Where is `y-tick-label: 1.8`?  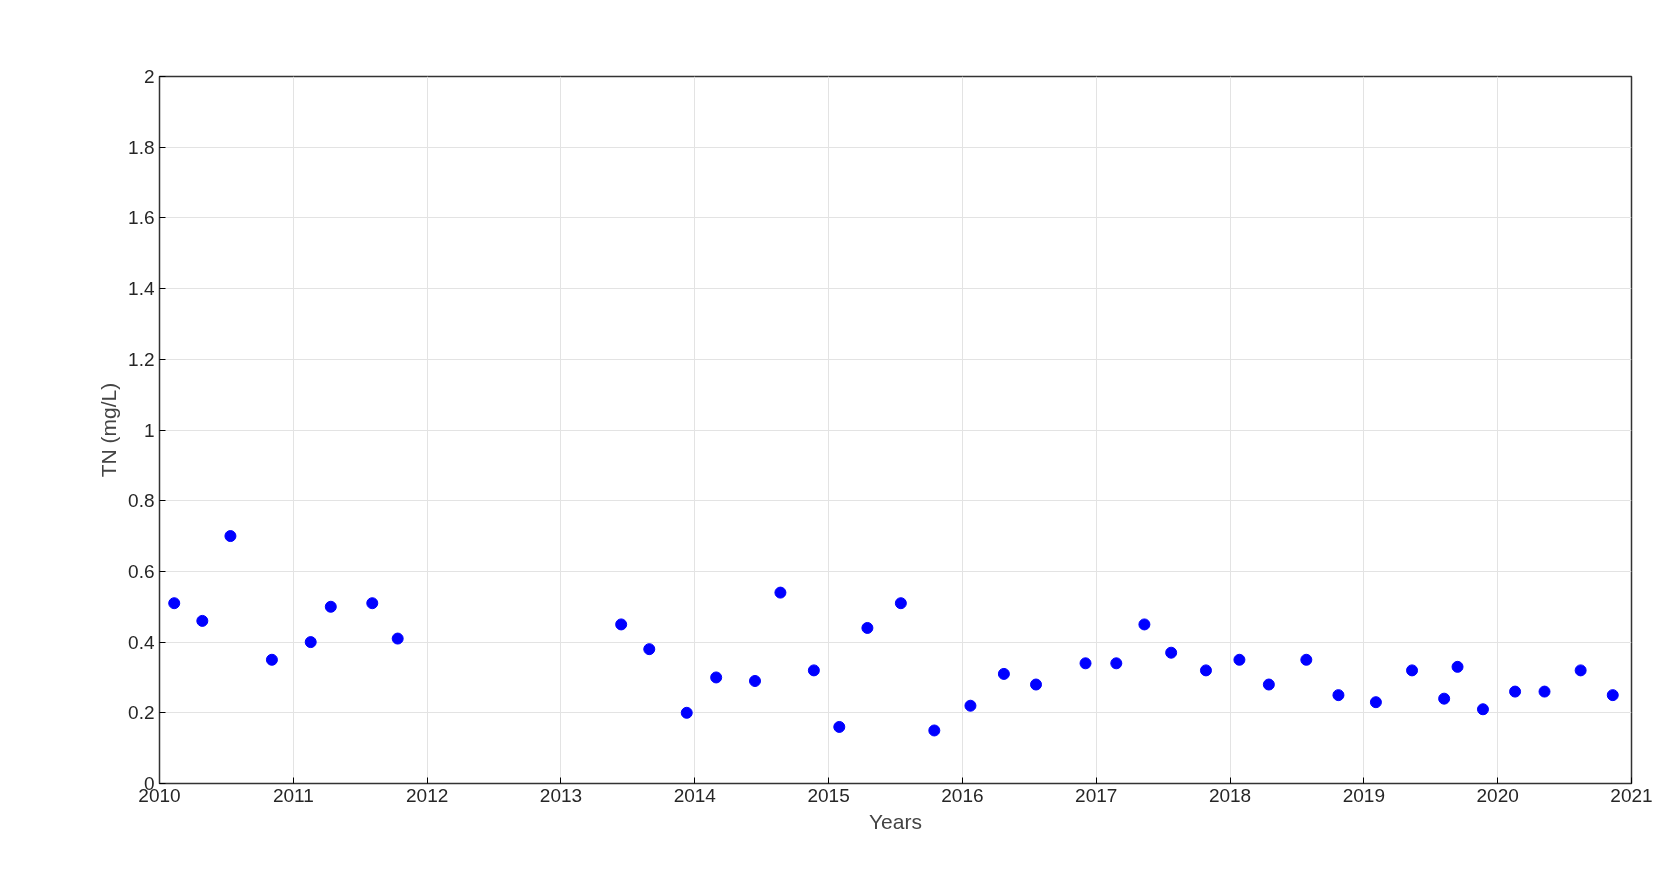 y-tick-label: 1.8 is located at coordinates (141, 147).